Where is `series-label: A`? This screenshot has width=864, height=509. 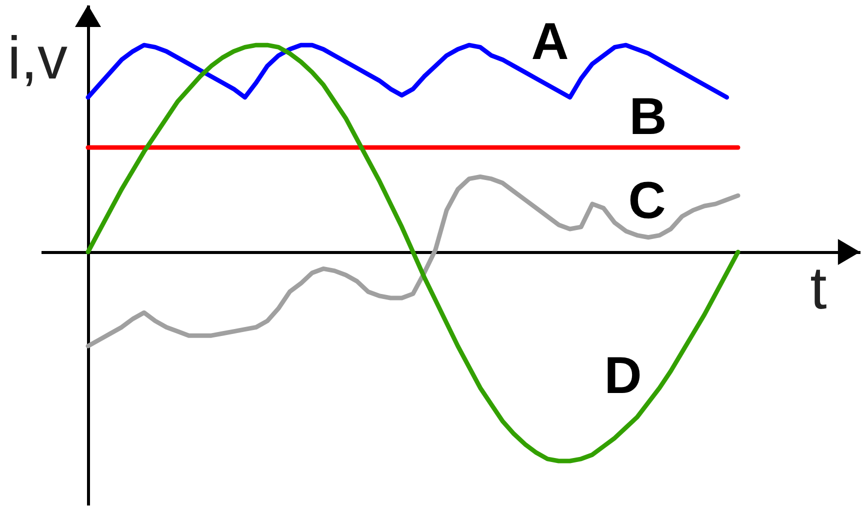
series-label: A is located at coordinates (550, 42).